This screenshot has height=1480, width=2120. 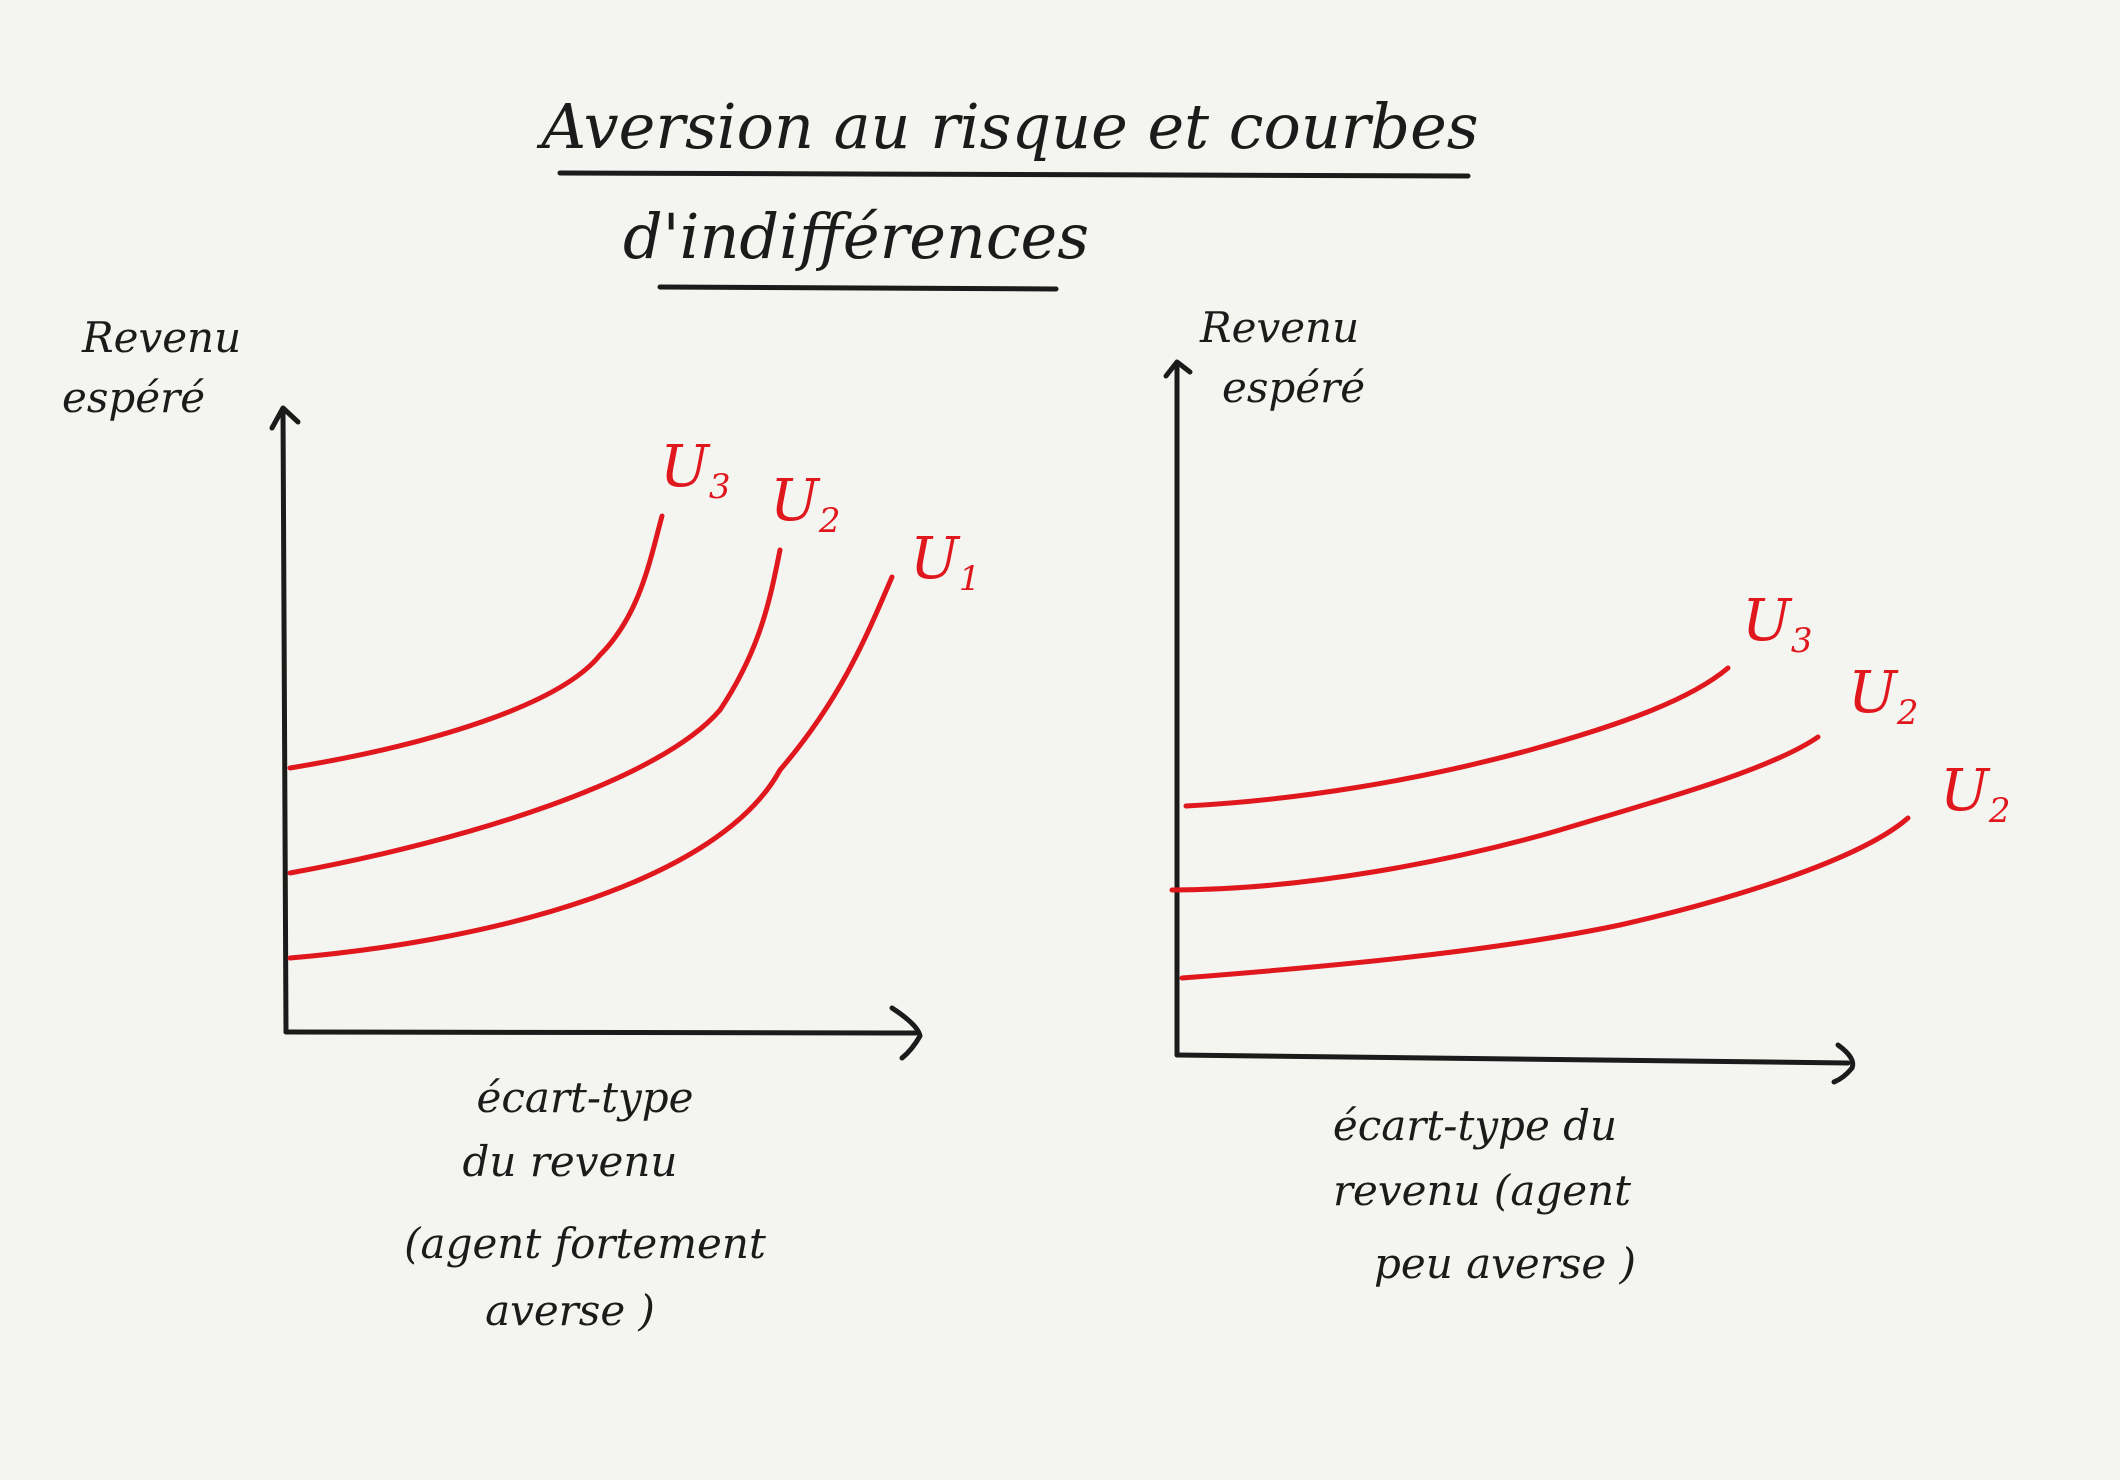 What do you see at coordinates (476, 642) in the screenshot?
I see `panel1-curve-u3` at bounding box center [476, 642].